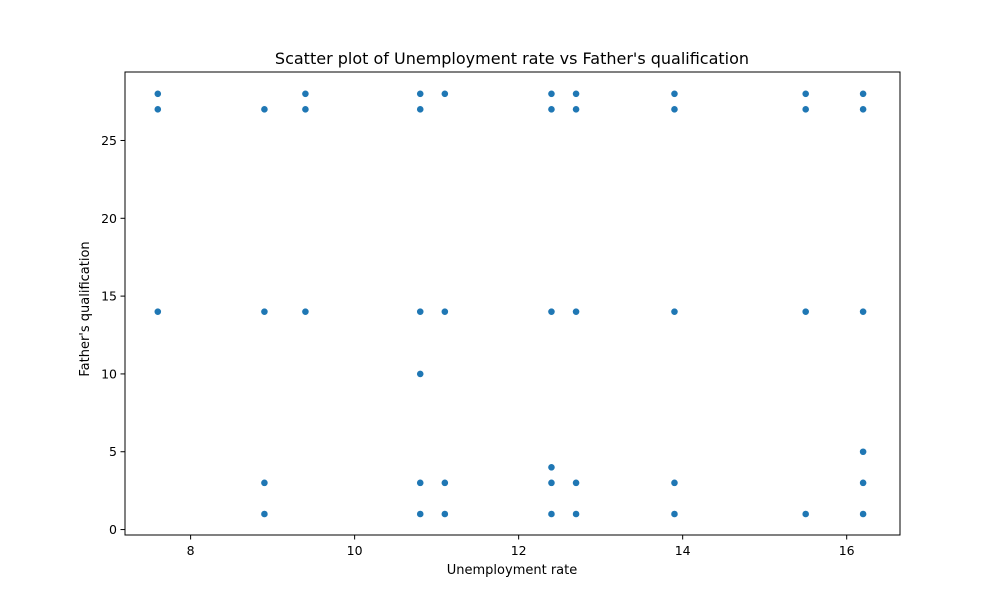 This screenshot has width=1000, height=605. I want to click on y-axis-label: Father's qualification, so click(85, 308).